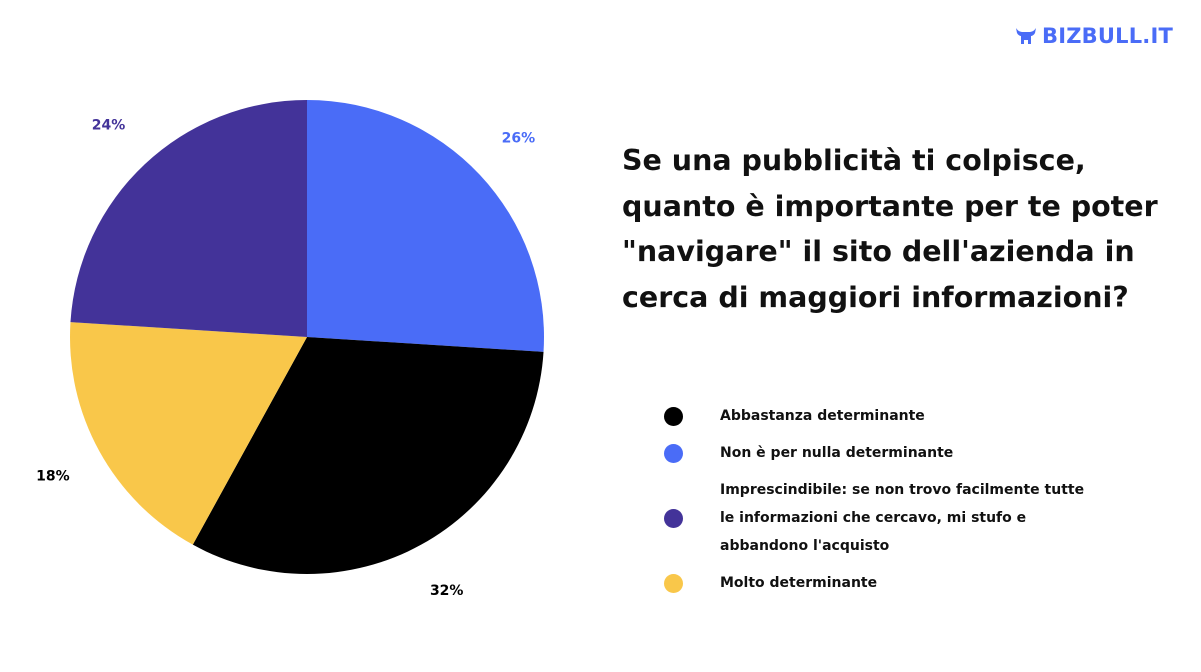 The width and height of the screenshot is (1201, 672). What do you see at coordinates (805, 546) in the screenshot?
I see `legend-label: abbandono l'acquisto` at bounding box center [805, 546].